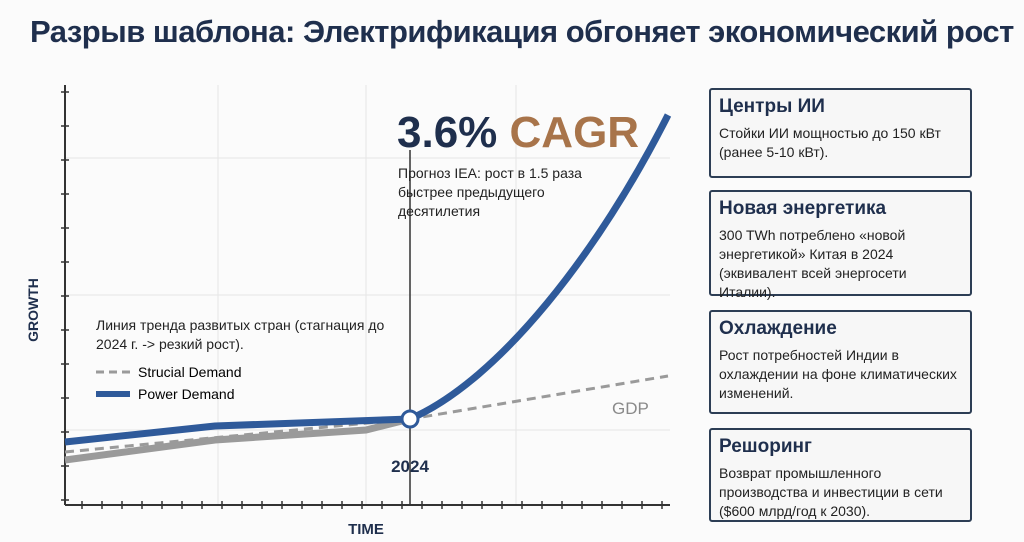 The width and height of the screenshot is (1024, 542). I want to click on cagr-value: 3.6%, so click(447, 132).